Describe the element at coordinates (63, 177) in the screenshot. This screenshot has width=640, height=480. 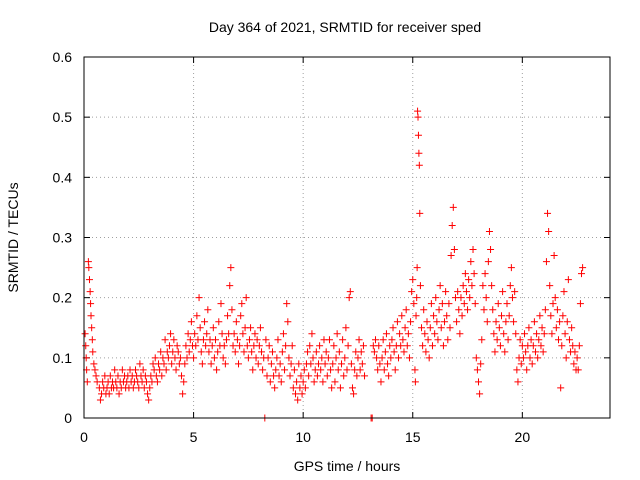
I see `y-tick-label: 0.4` at that location.